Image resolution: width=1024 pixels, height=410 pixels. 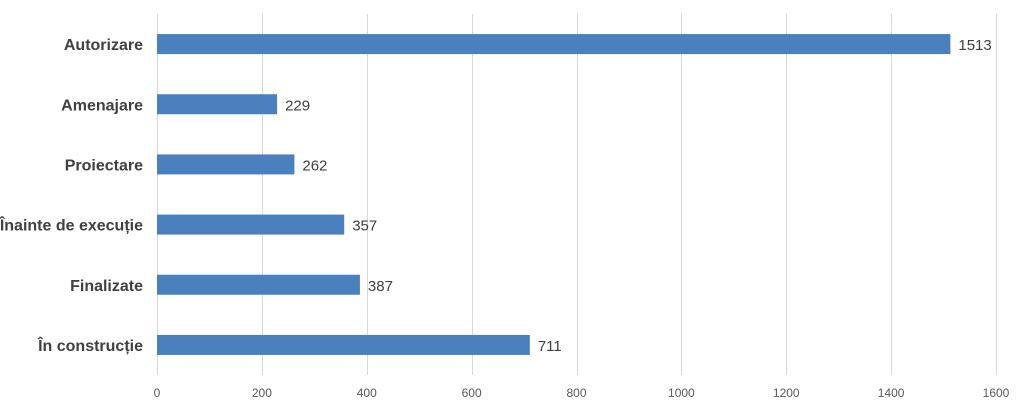 What do you see at coordinates (786, 393) in the screenshot?
I see `x-tick-label: 1200` at bounding box center [786, 393].